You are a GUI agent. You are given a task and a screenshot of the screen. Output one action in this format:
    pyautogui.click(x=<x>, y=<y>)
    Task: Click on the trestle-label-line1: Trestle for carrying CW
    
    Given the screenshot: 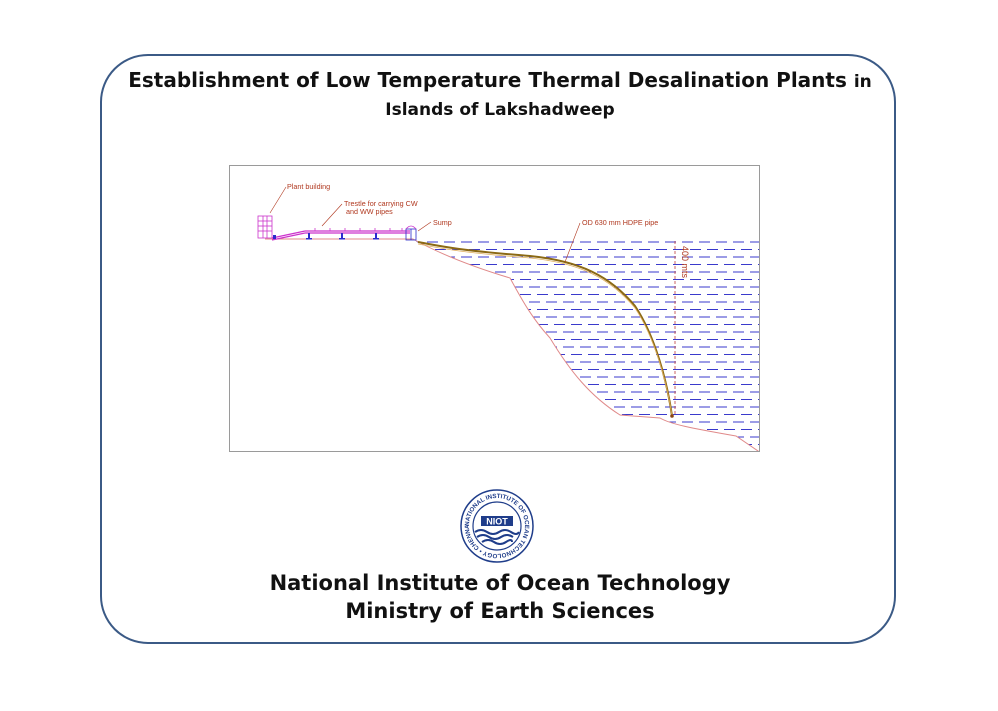 What is the action you would take?
    pyautogui.click(x=381, y=203)
    